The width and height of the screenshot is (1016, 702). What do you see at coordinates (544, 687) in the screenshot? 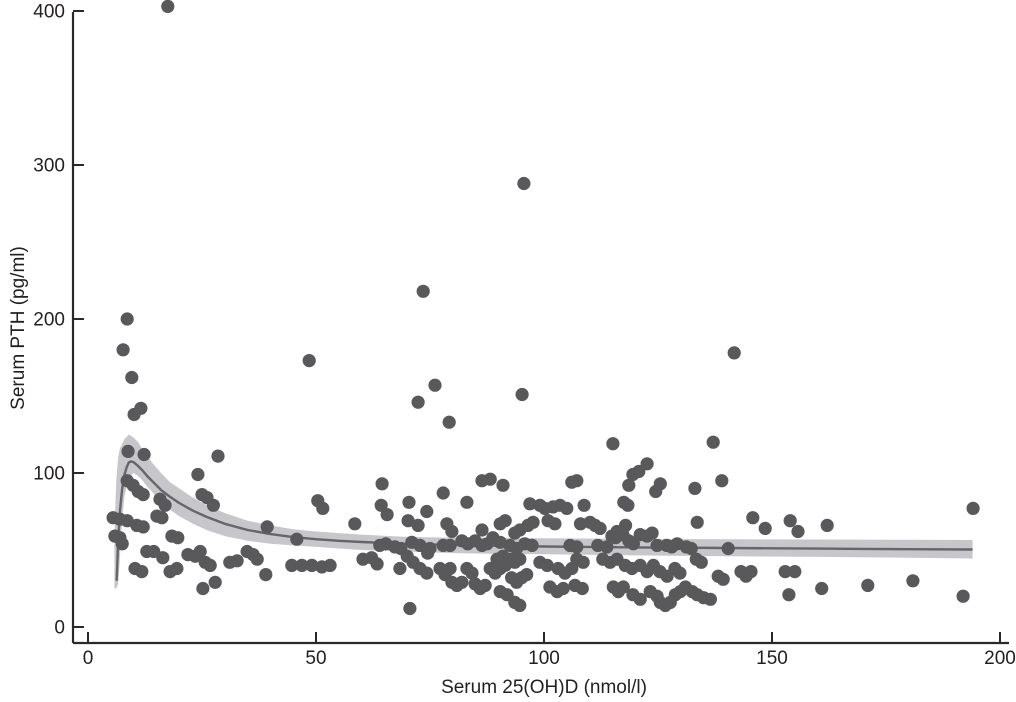
I see `x-axis-title: Serum 25(OH)D (nmol/l)` at bounding box center [544, 687].